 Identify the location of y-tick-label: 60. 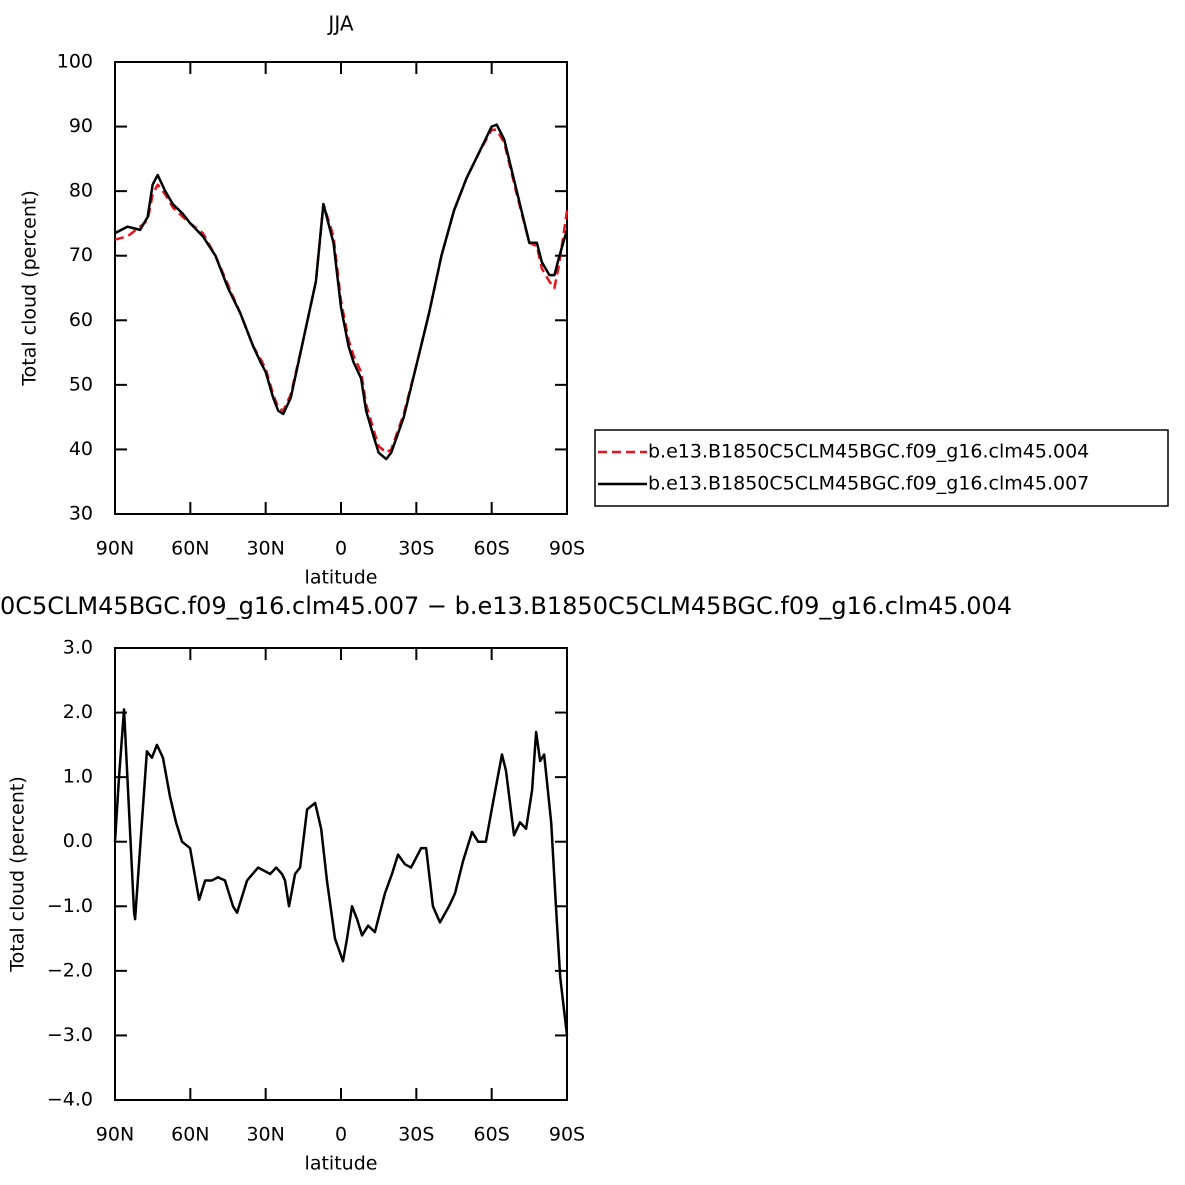
(81, 320).